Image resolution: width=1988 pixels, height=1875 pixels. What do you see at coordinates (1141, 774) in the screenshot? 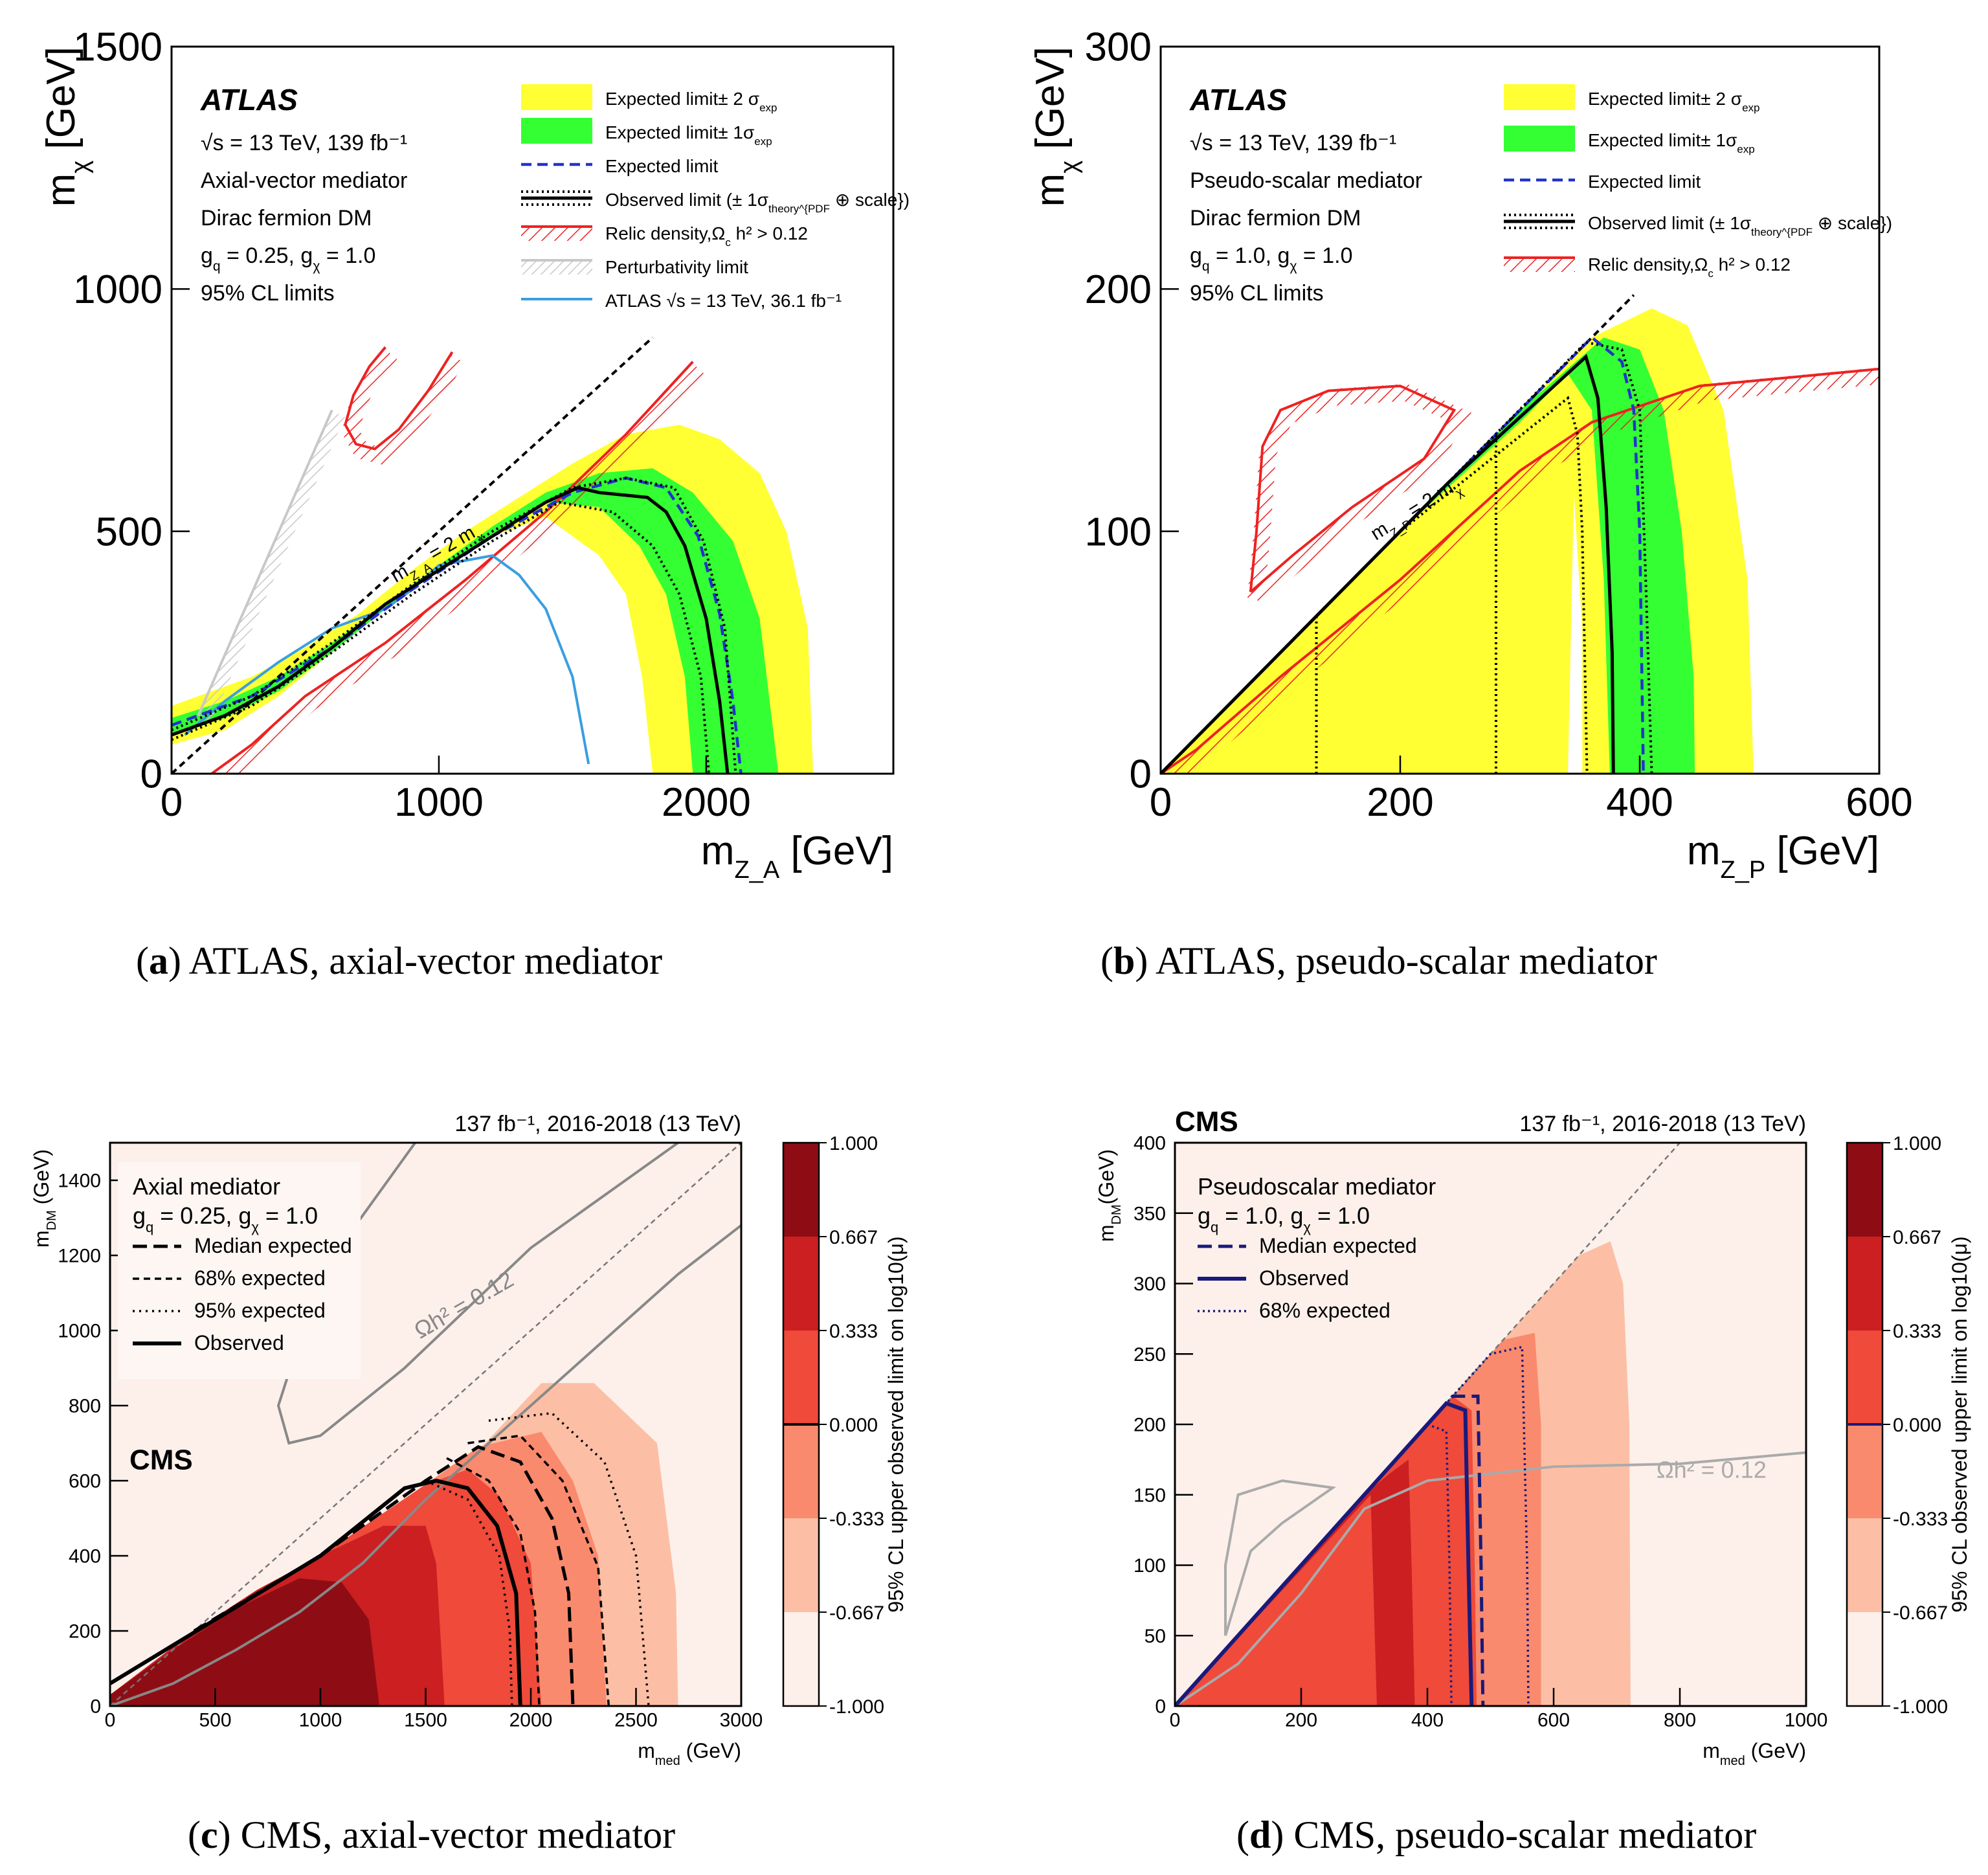
I see `b-ytick-label: 0` at bounding box center [1141, 774].